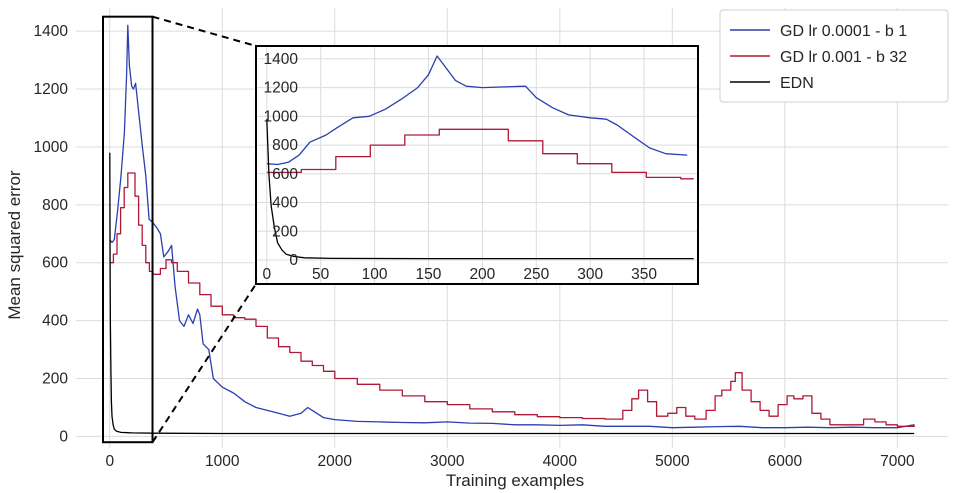  Describe the element at coordinates (266, 274) in the screenshot. I see `inset-x-tick-label: 0` at that location.